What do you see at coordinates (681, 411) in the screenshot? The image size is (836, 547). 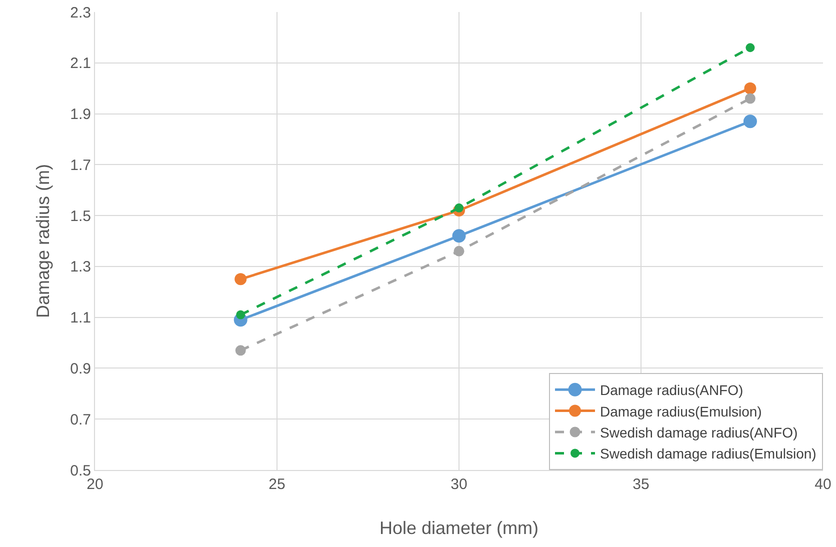 I see `legend-label: Damage radius(Emulsion)` at bounding box center [681, 411].